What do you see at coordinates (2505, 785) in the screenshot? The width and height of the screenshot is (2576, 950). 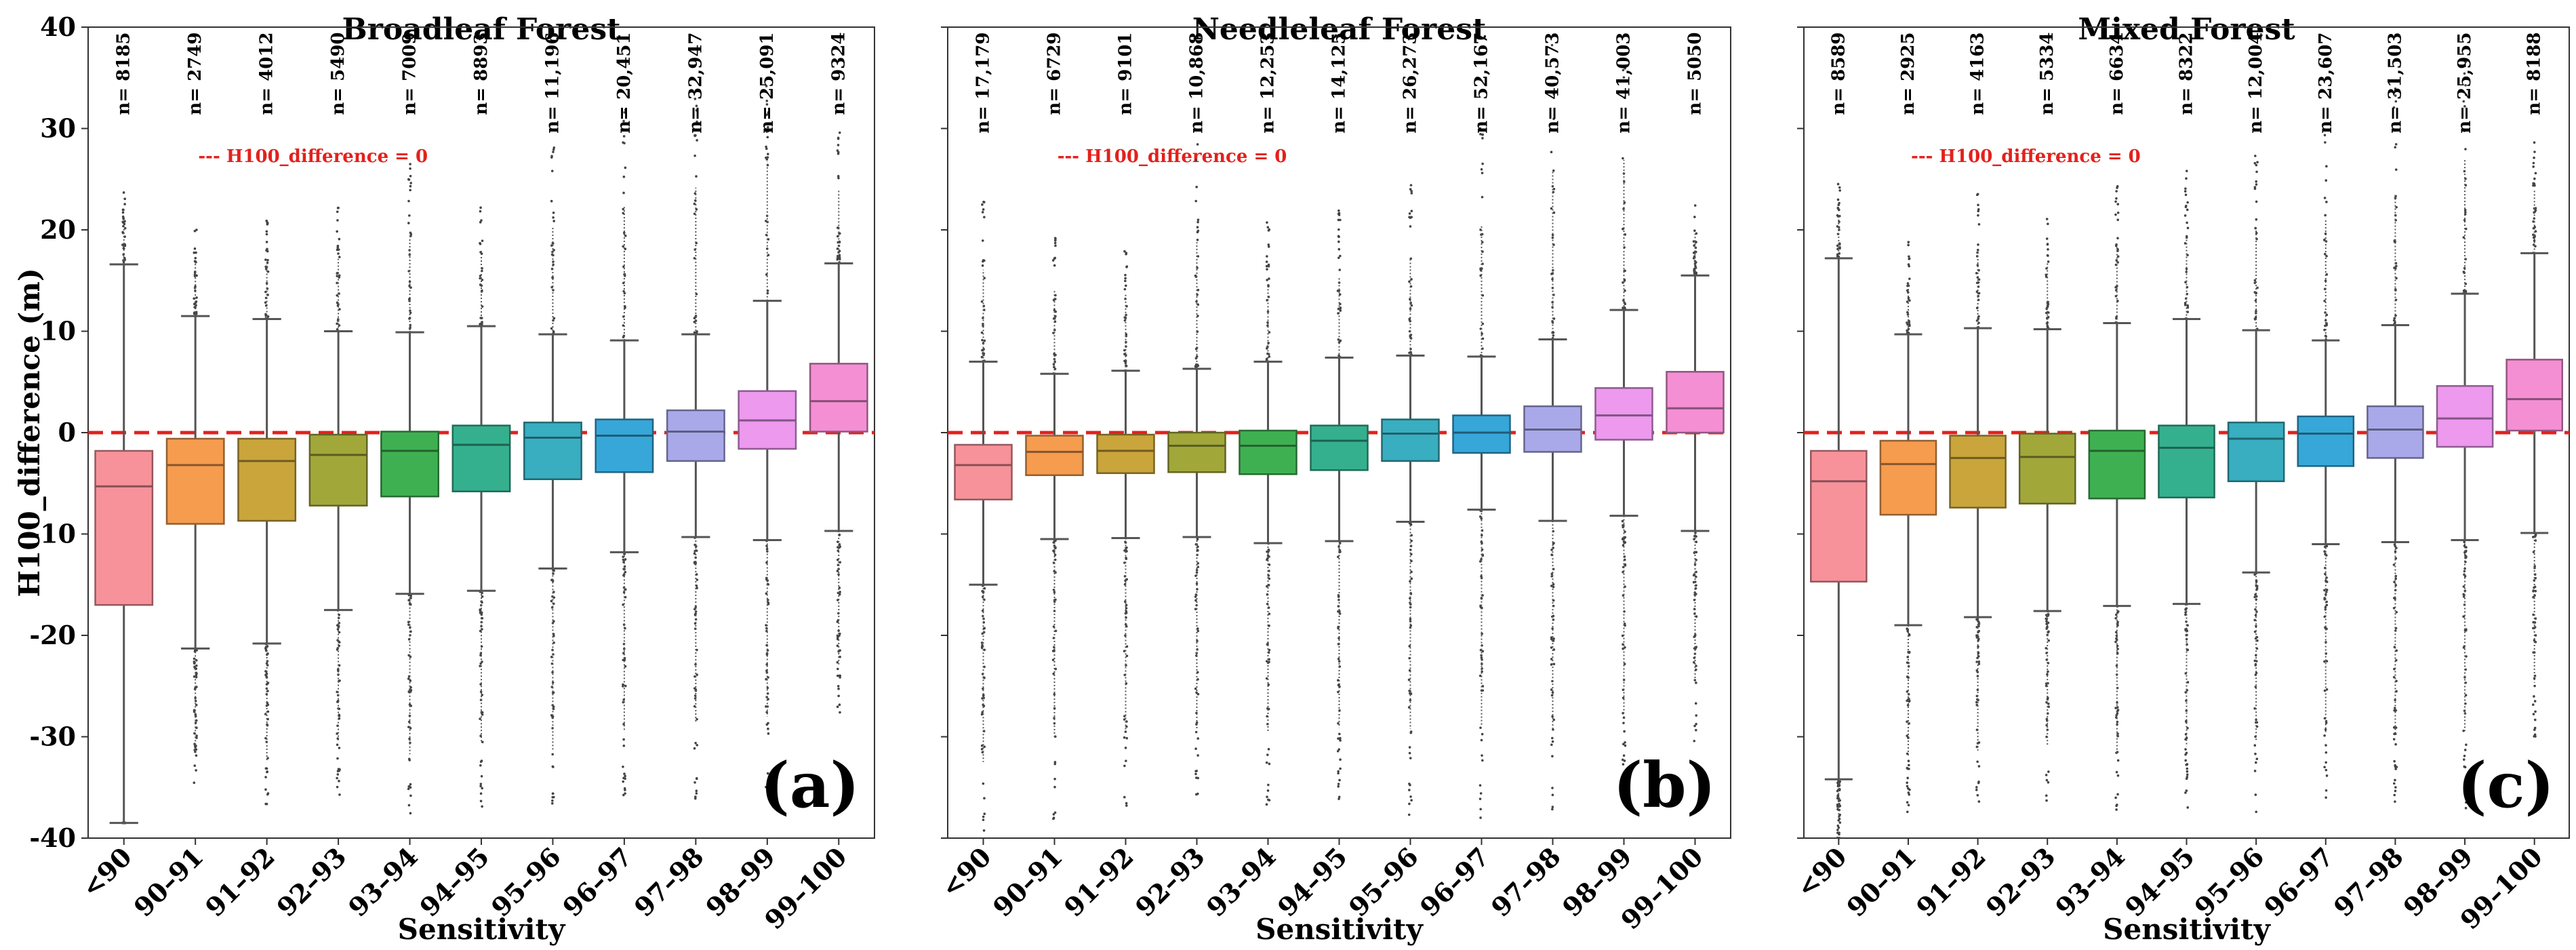 I see `panel-letter: (c)` at bounding box center [2505, 785].